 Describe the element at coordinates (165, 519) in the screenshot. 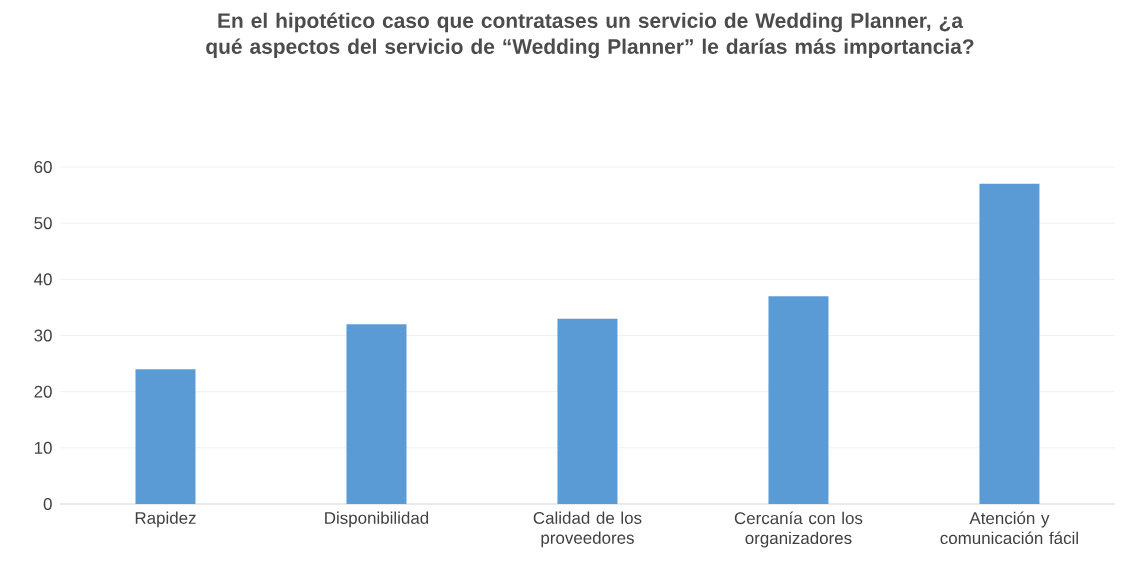

I see `x-tick-label: Rapidez` at that location.